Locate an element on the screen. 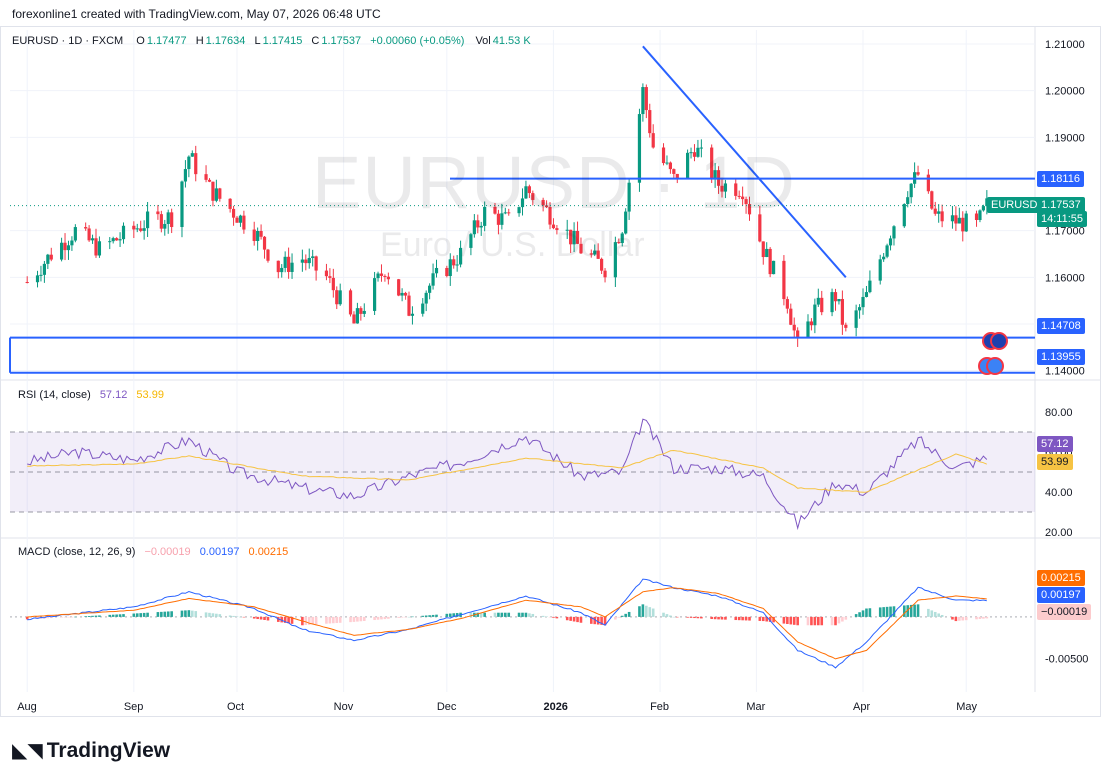 The image size is (1110, 781). close-label: C is located at coordinates (315, 41).